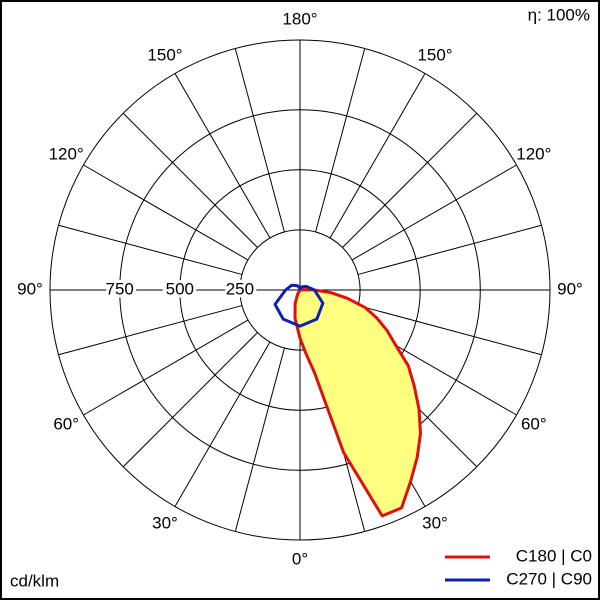 Image resolution: width=600 pixels, height=600 pixels. Describe the element at coordinates (299, 18) in the screenshot. I see `angle-label: 180°` at that location.